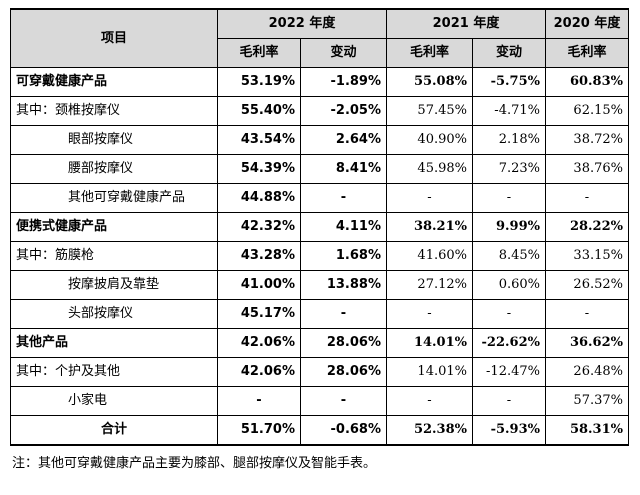  I want to click on cell-change-2021: 0.60%, so click(509, 285).